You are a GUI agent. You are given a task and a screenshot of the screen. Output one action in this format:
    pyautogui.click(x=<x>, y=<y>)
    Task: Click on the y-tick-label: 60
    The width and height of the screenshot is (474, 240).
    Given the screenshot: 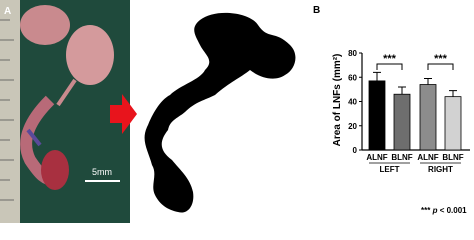 What is the action you would take?
    pyautogui.click(x=352, y=77)
    